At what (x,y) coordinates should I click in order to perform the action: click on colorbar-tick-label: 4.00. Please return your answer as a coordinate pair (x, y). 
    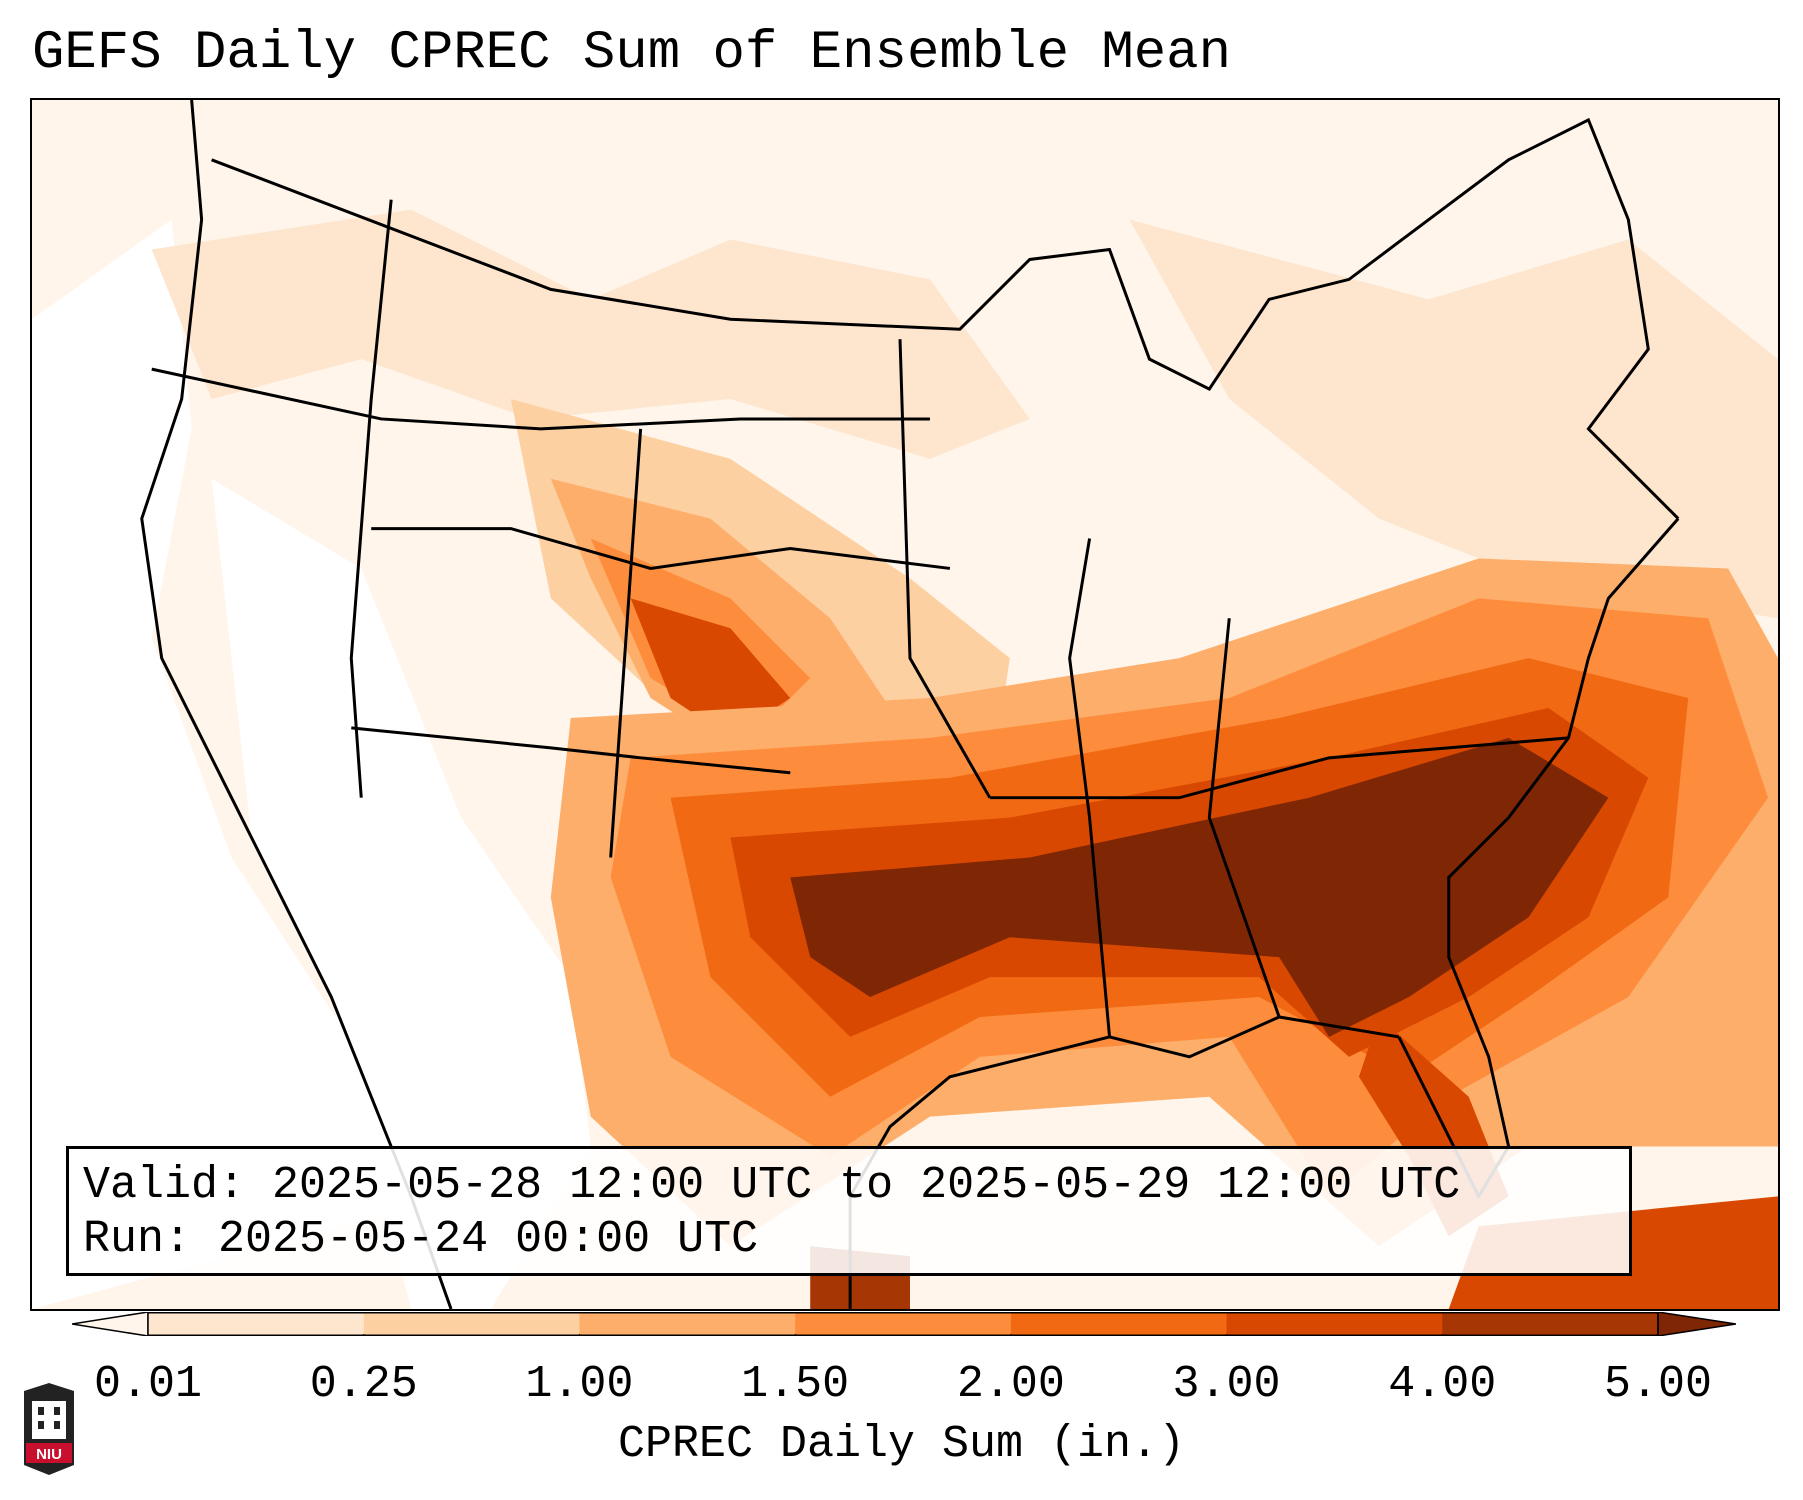
    Looking at the image, I should click on (1442, 1384).